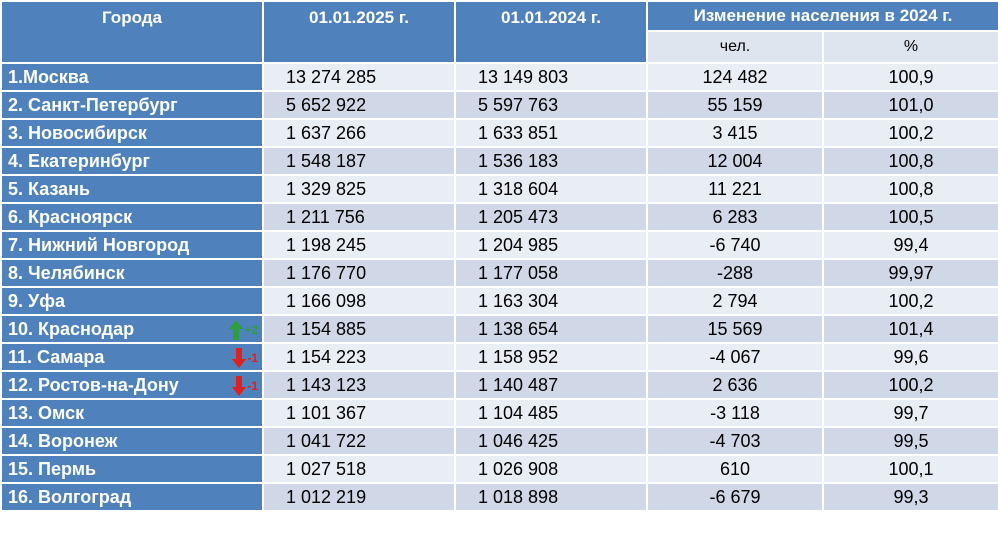 The image size is (998, 556). Describe the element at coordinates (359, 497) in the screenshot. I see `pop-2025-cell: 1 012 219` at that location.